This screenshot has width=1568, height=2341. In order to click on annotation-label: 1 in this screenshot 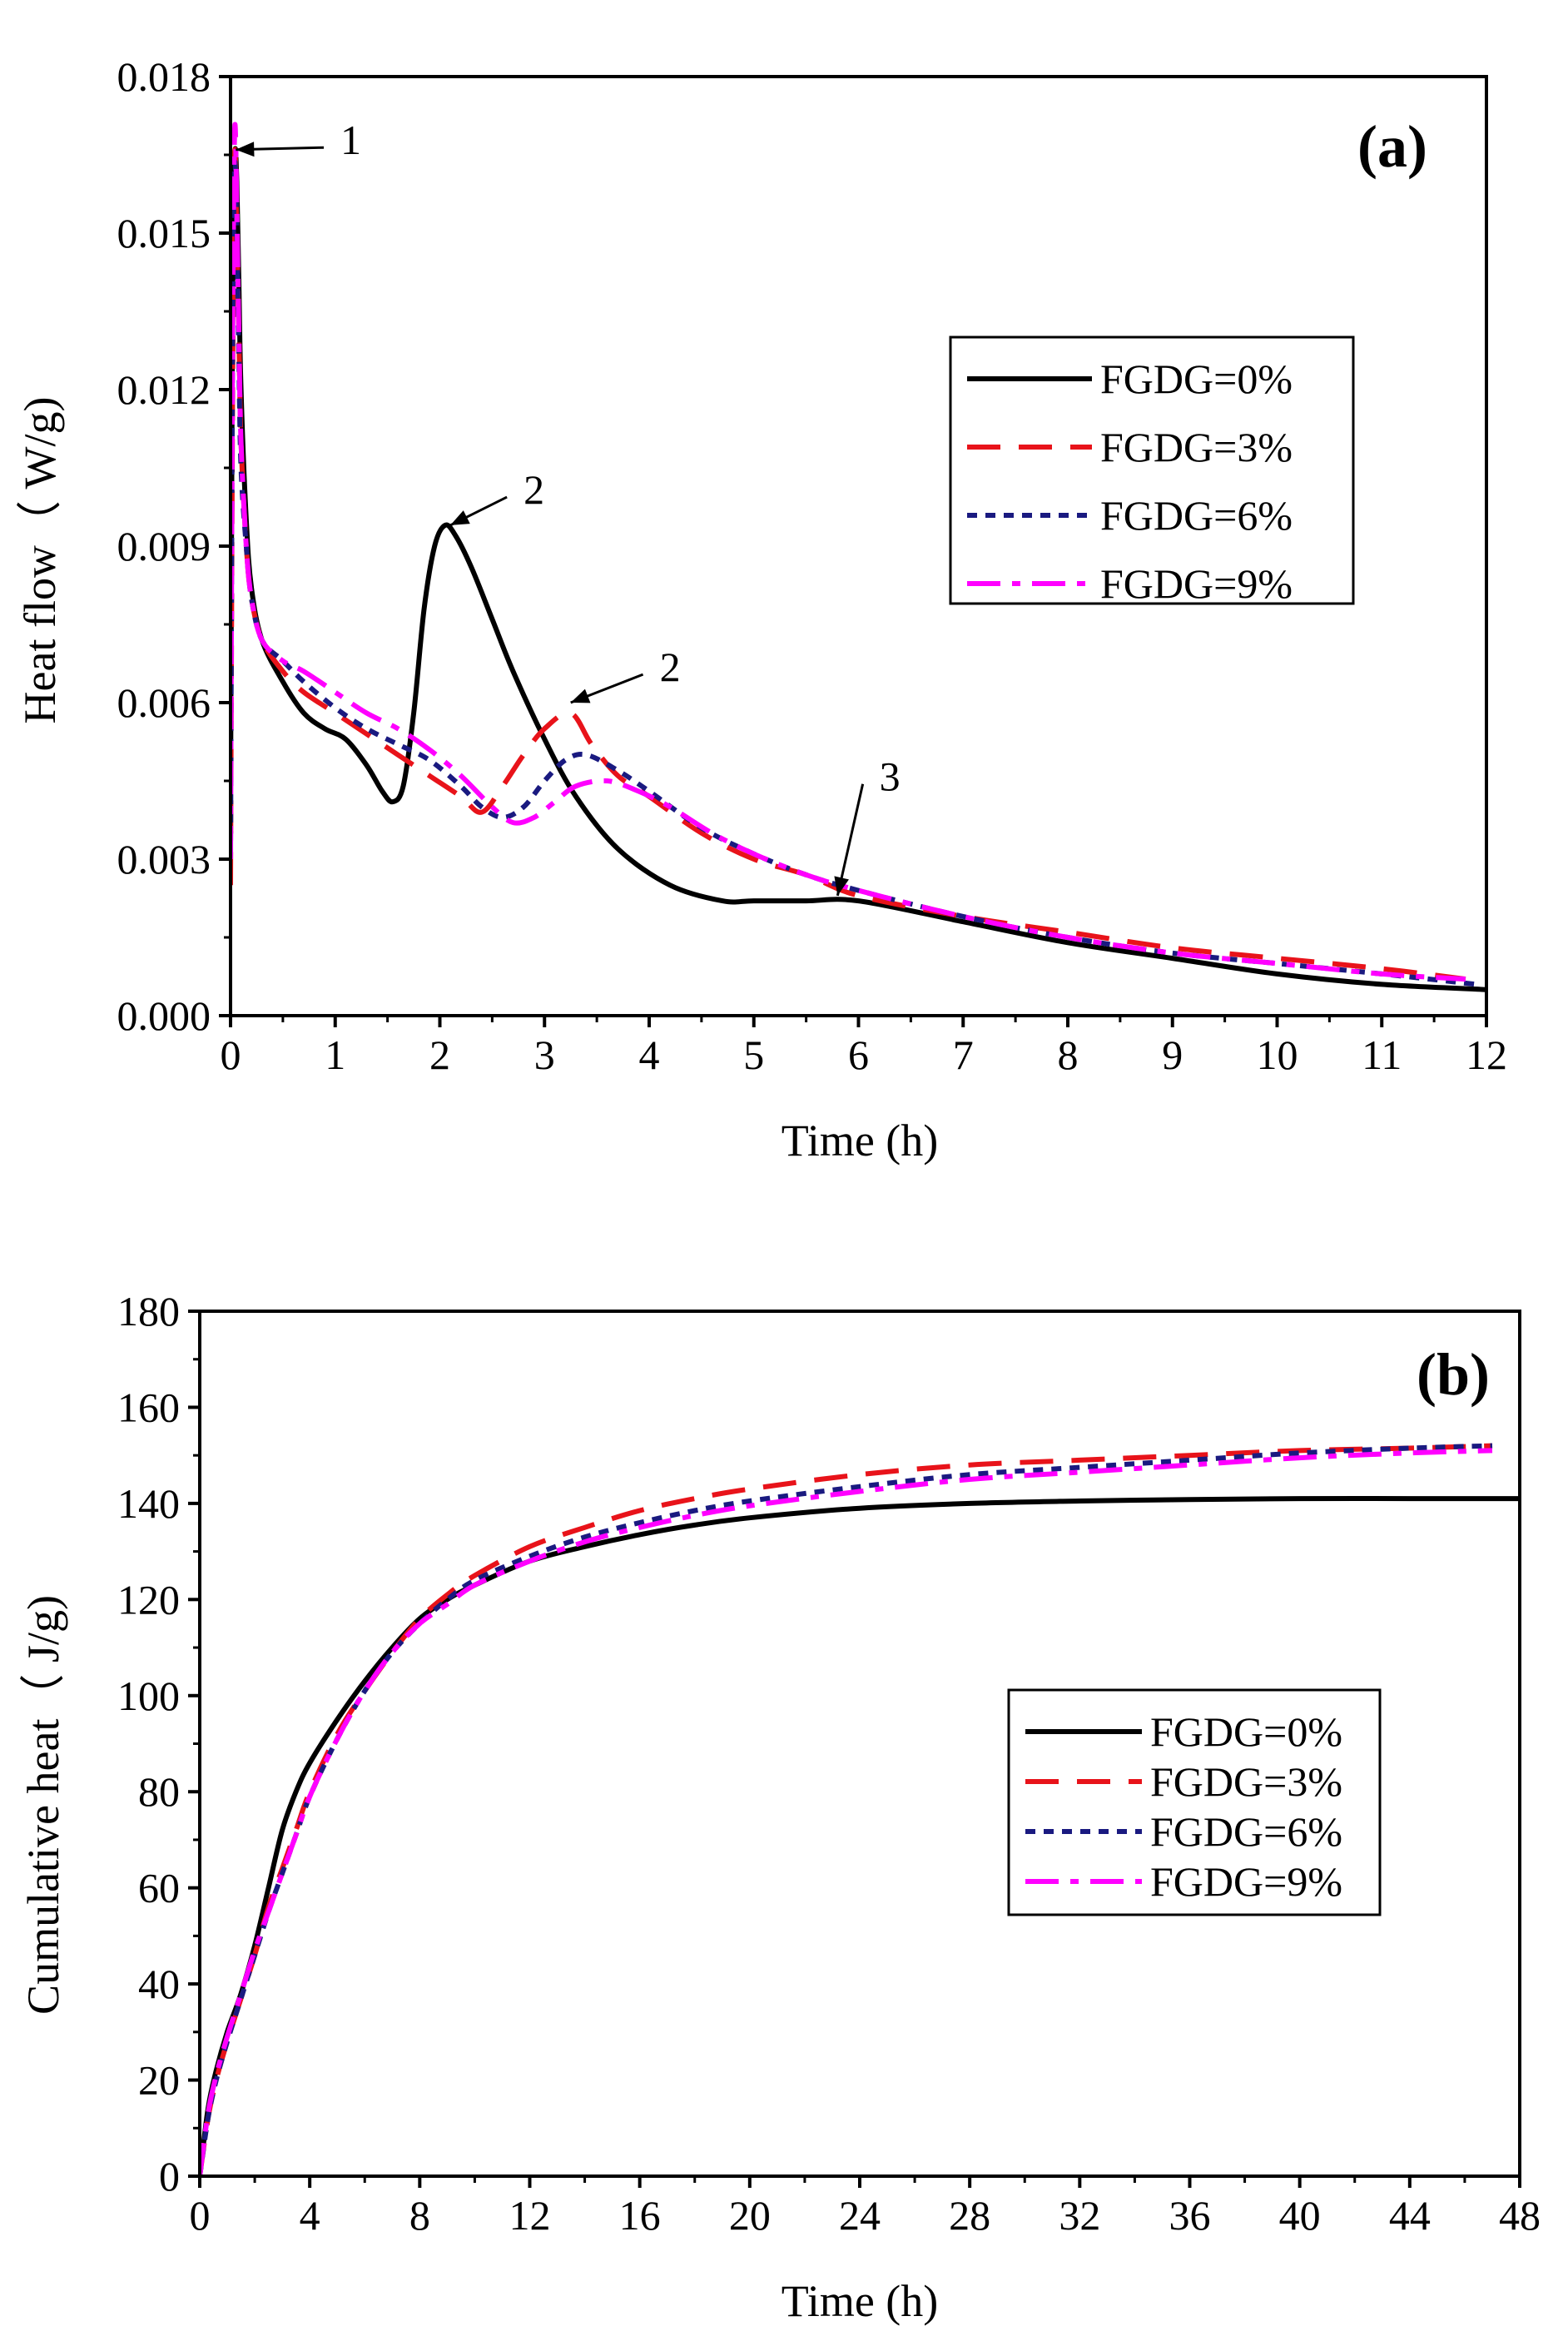, I will do `click(350, 140)`.